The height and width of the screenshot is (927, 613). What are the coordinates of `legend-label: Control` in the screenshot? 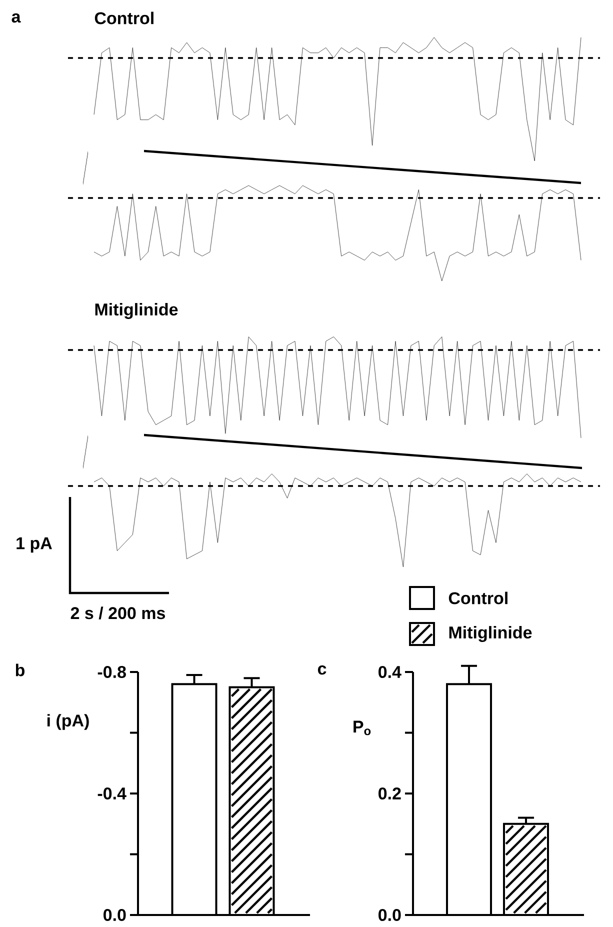 It's located at (478, 598).